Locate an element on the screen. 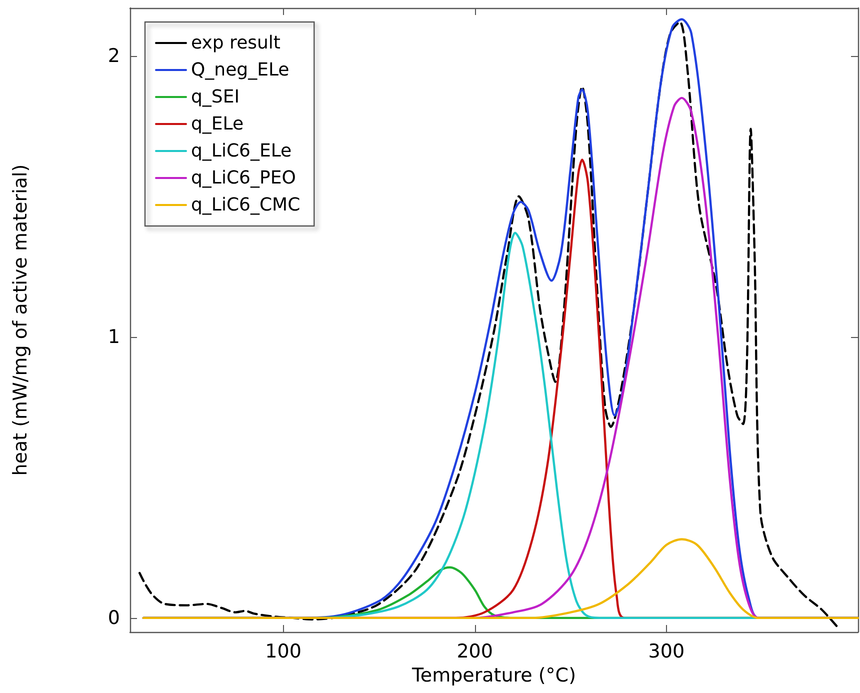 This screenshot has width=860, height=693. legend-label: q_ELe is located at coordinates (217, 124).